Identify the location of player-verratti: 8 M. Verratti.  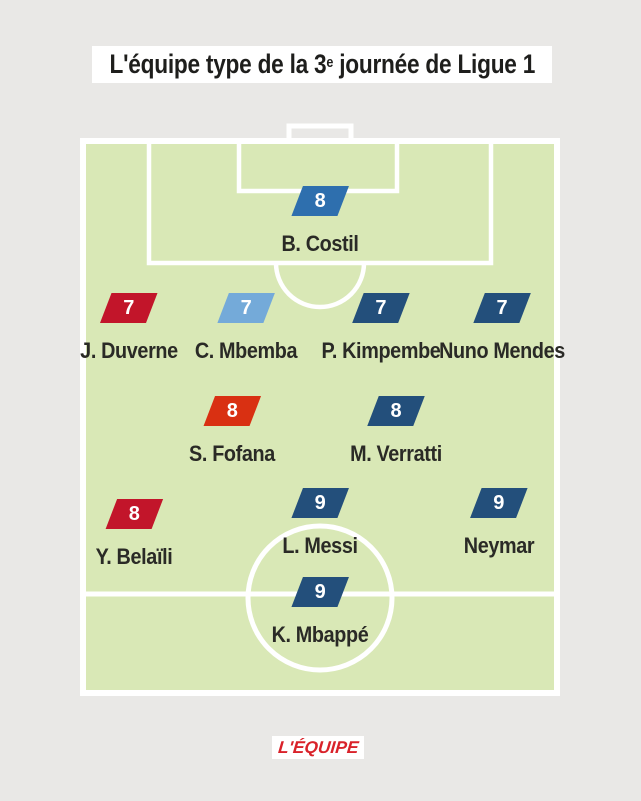
(396, 432).